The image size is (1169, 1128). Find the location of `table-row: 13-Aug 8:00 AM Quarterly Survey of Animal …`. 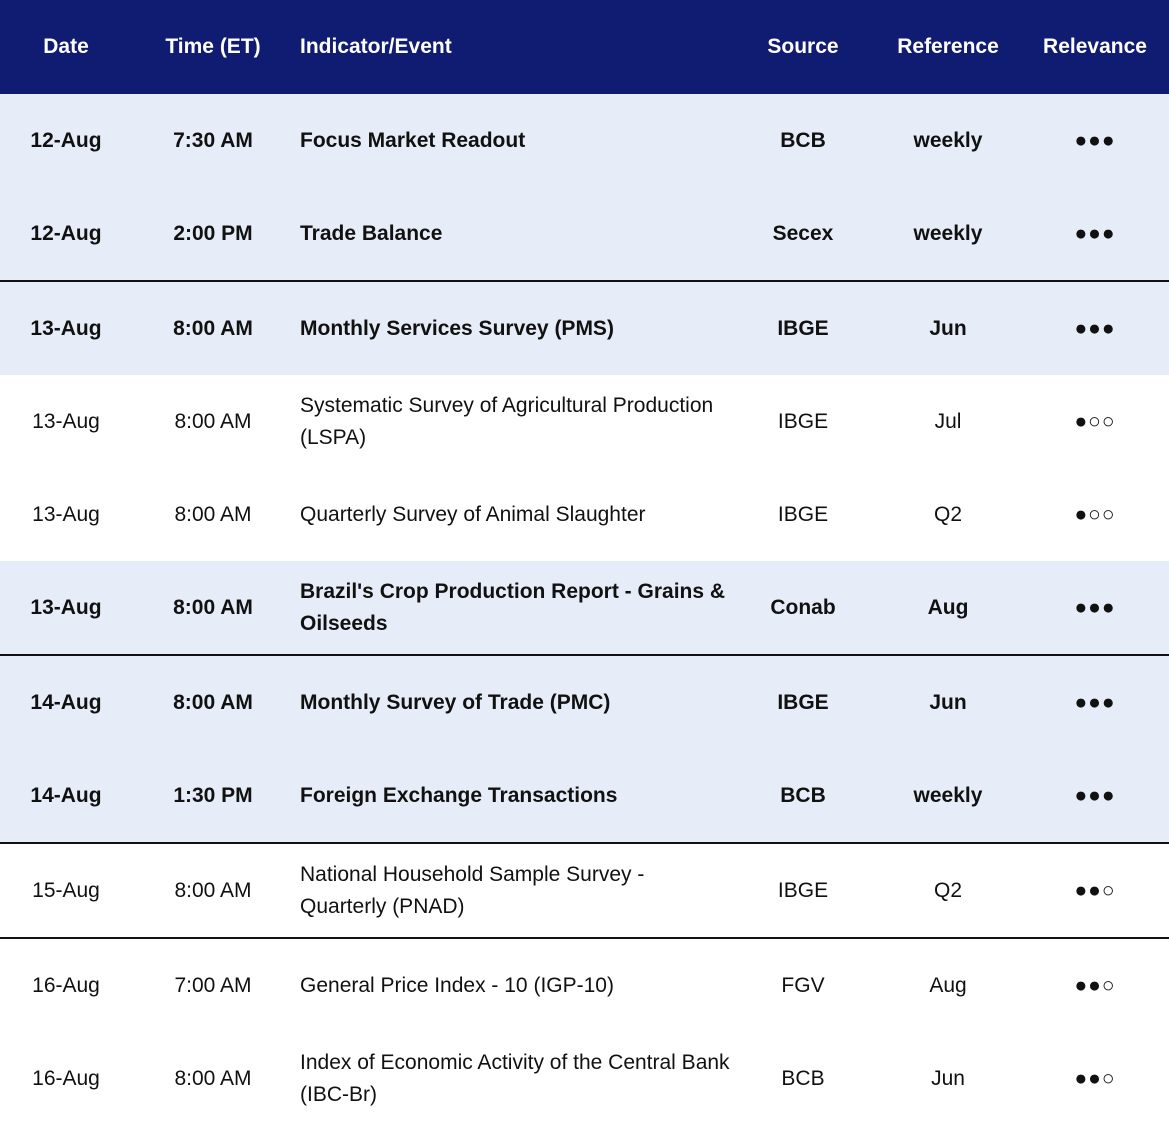

table-row: 13-Aug 8:00 AM Quarterly Survey of Animal … is located at coordinates (584, 514).